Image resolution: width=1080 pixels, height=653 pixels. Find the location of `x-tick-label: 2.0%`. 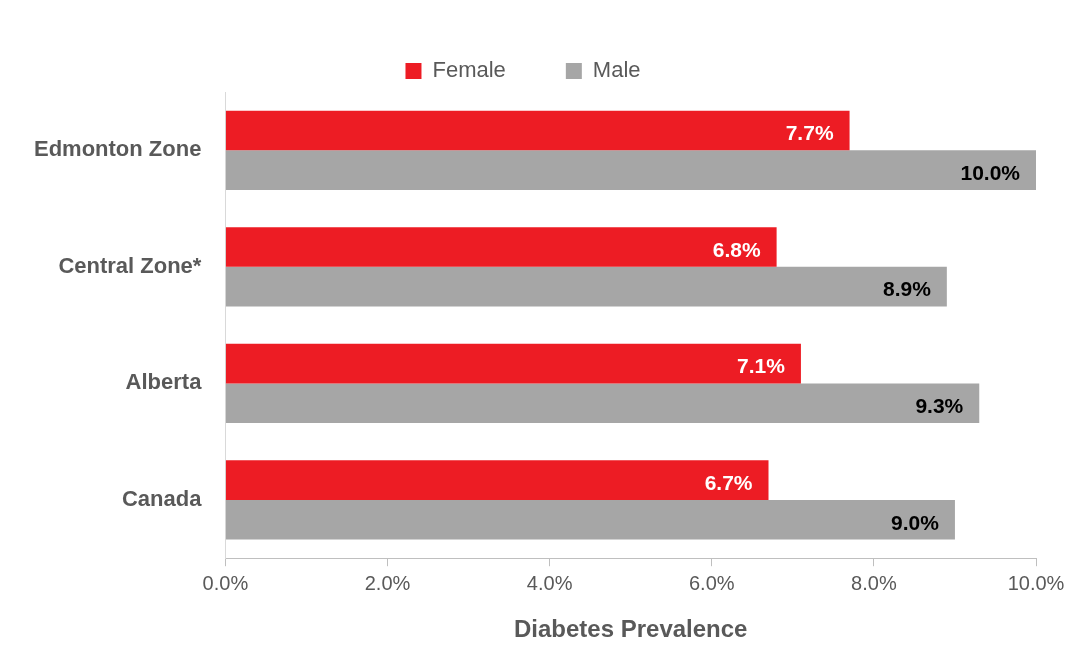

x-tick-label: 2.0% is located at coordinates (387, 582).